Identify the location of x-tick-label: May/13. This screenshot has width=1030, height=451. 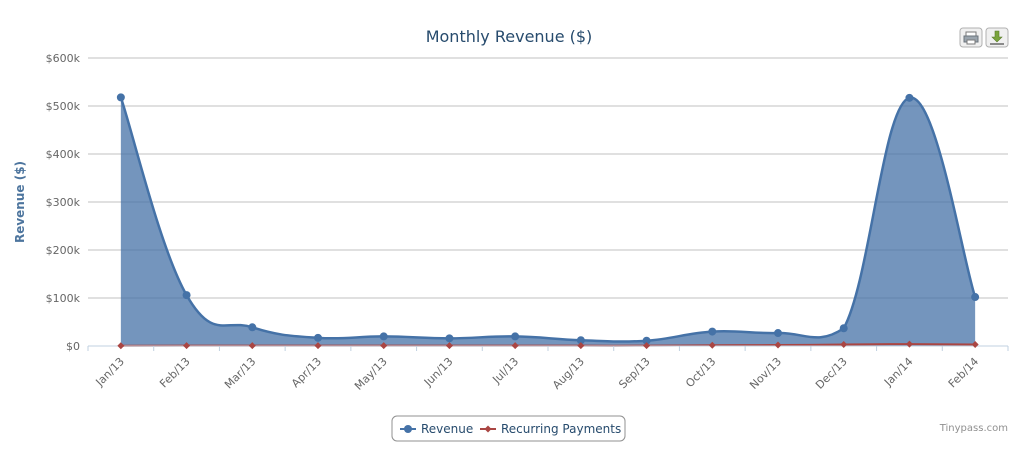
(371, 374).